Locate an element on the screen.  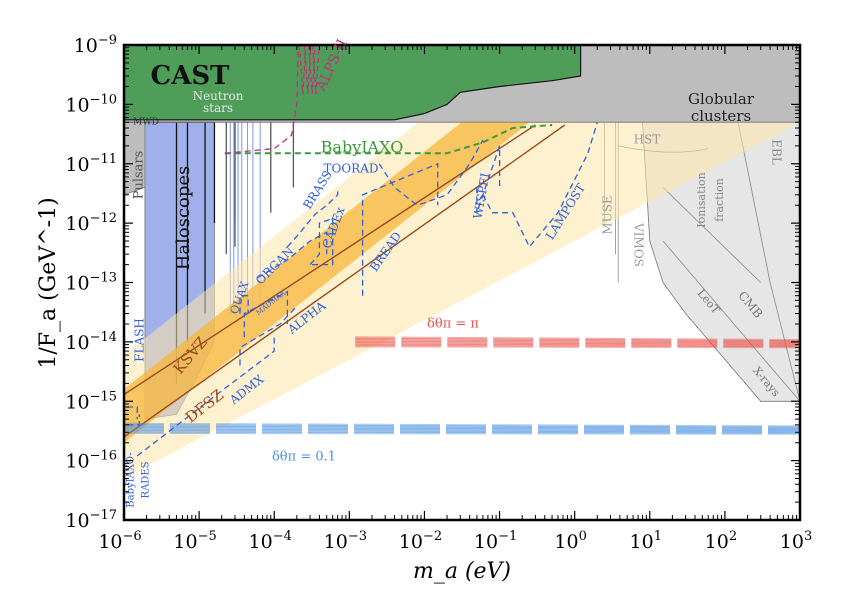
annotation-neutron-stars: stars is located at coordinates (218, 108).